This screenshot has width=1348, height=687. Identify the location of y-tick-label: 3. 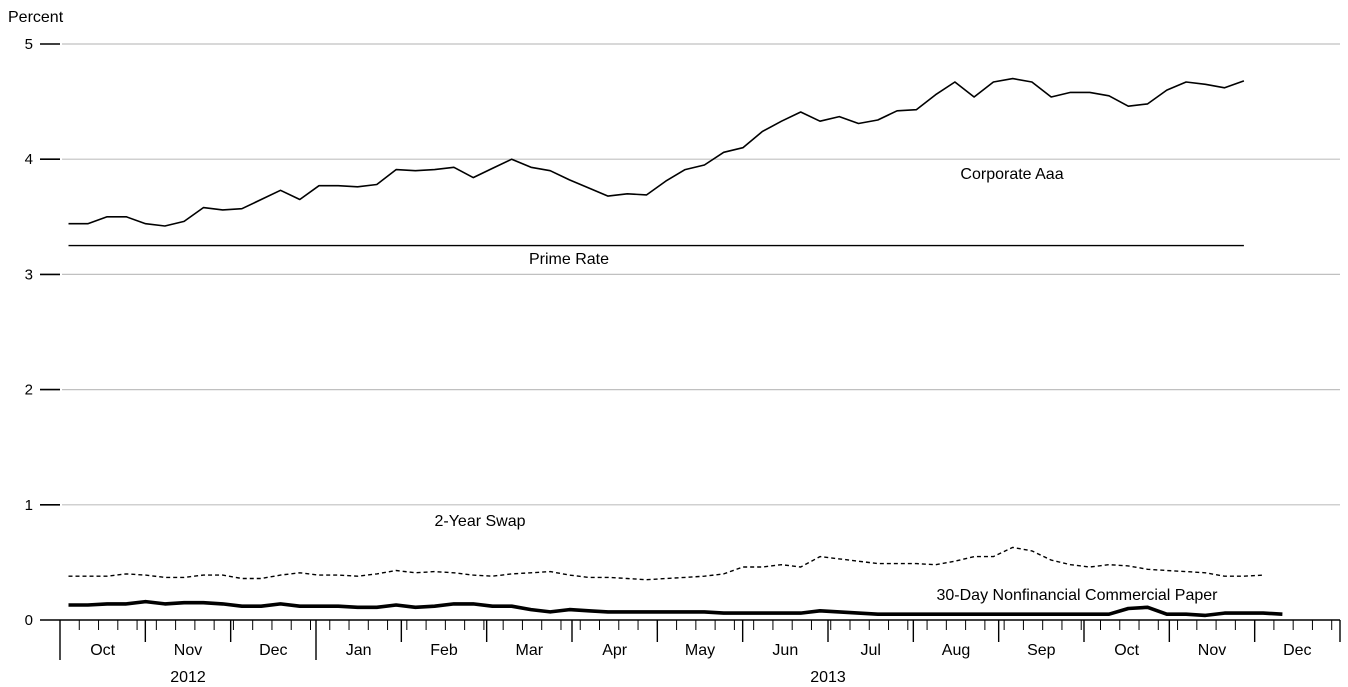
(29, 274).